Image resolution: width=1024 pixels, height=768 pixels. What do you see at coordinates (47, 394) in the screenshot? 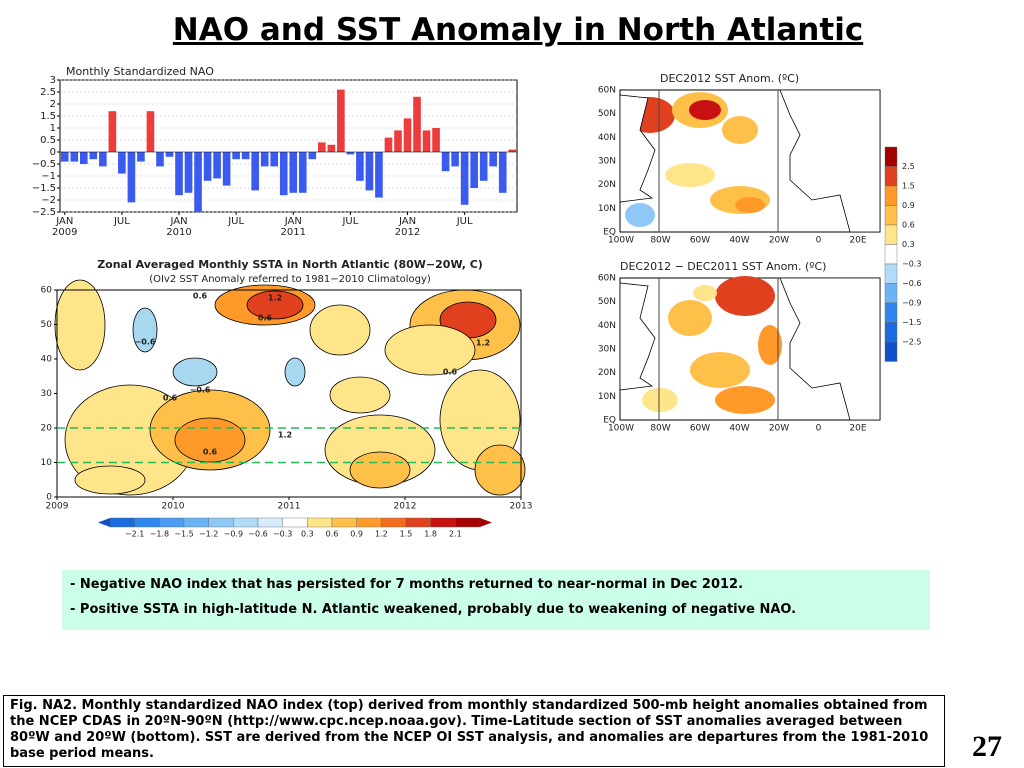
I see `y-tick-label: 30` at bounding box center [47, 394].